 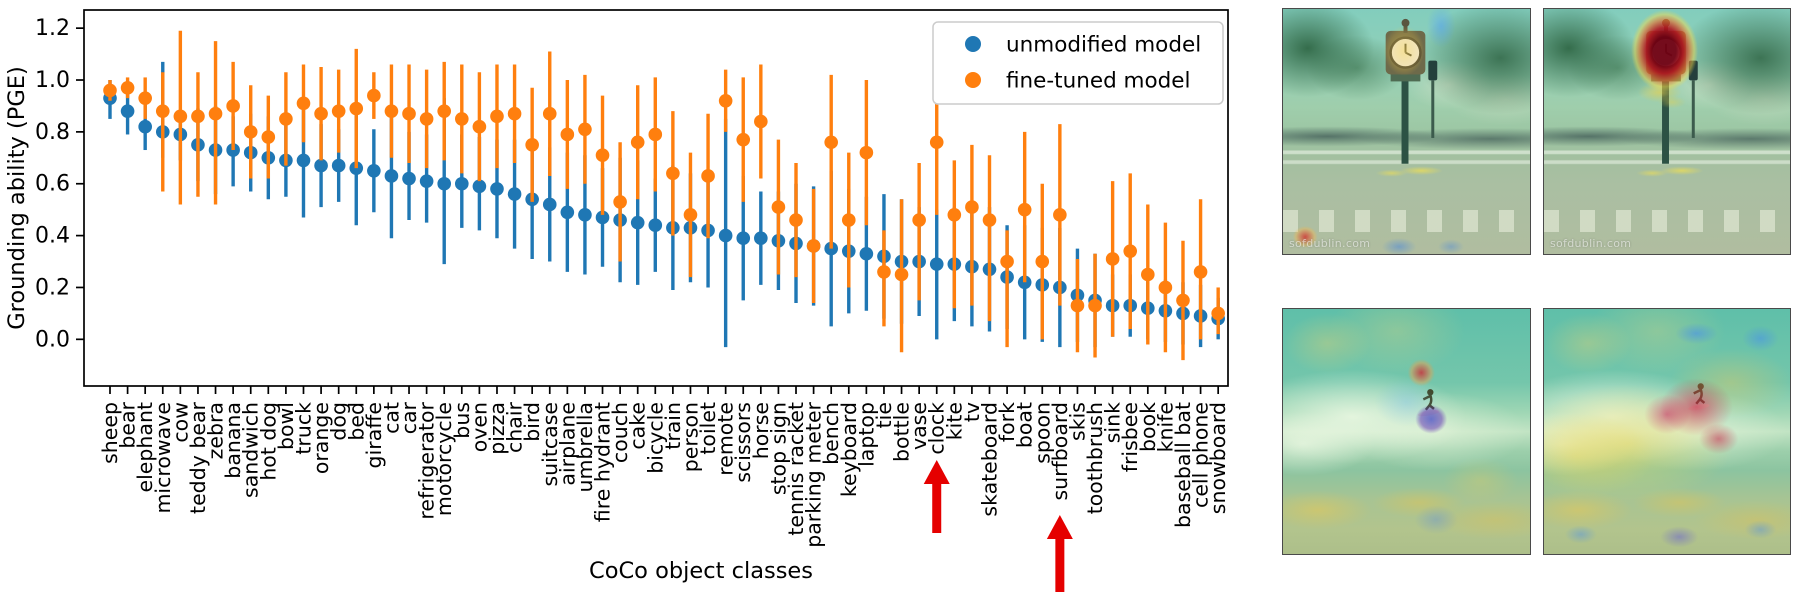 I want to click on y-tick-label: 1.0, so click(x=52, y=80).